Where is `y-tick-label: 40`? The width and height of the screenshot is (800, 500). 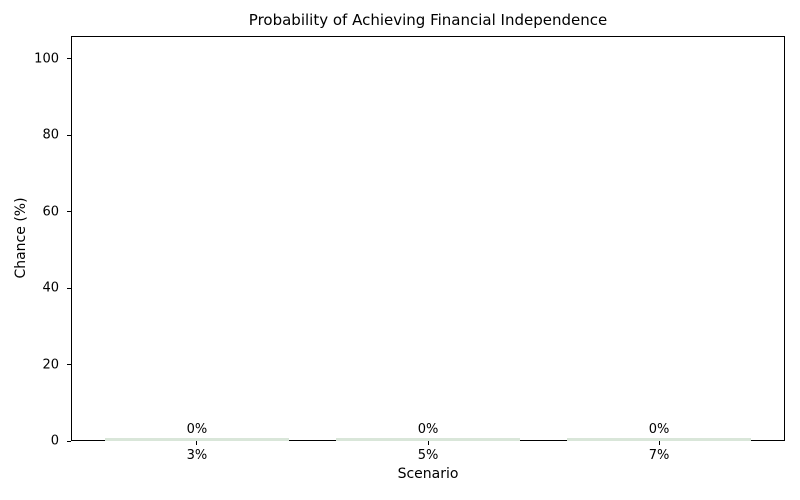 y-tick-label: 40 is located at coordinates (50, 288).